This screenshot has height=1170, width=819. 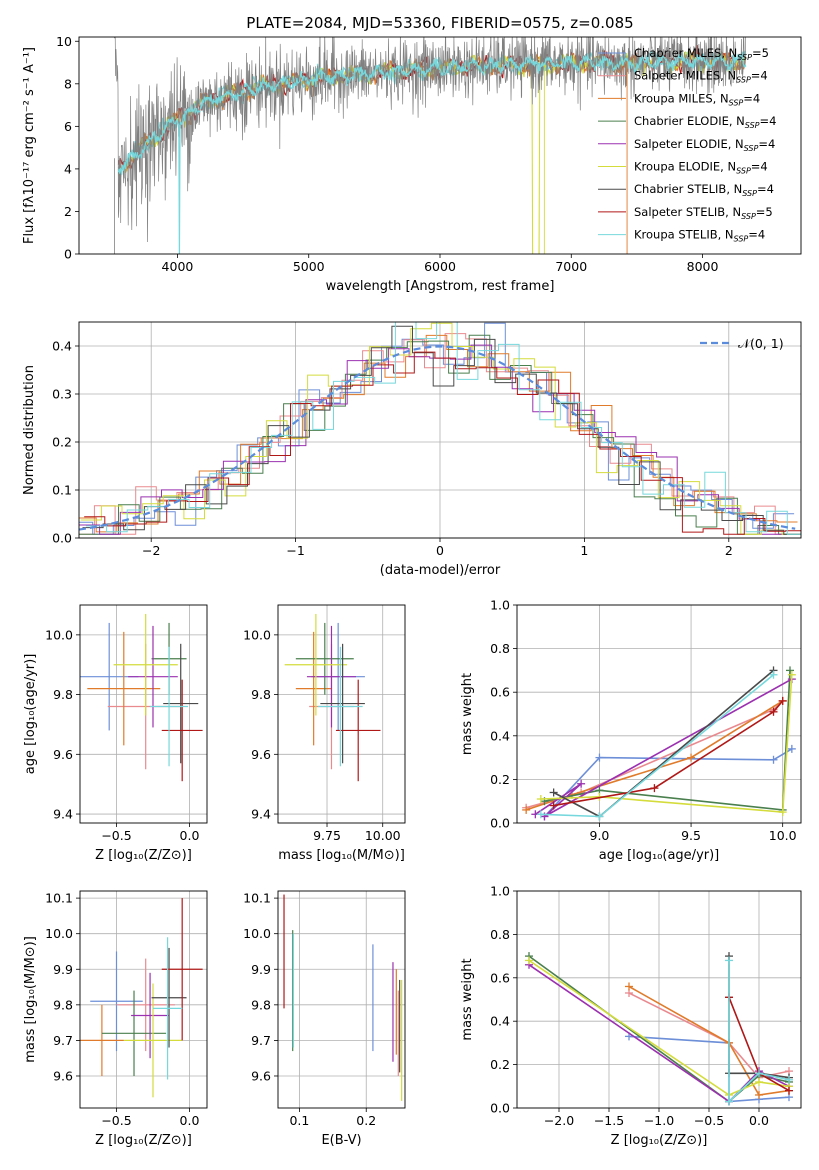 What do you see at coordinates (383, 835) in the screenshot?
I see `x-tick-label: 10.00` at bounding box center [383, 835].